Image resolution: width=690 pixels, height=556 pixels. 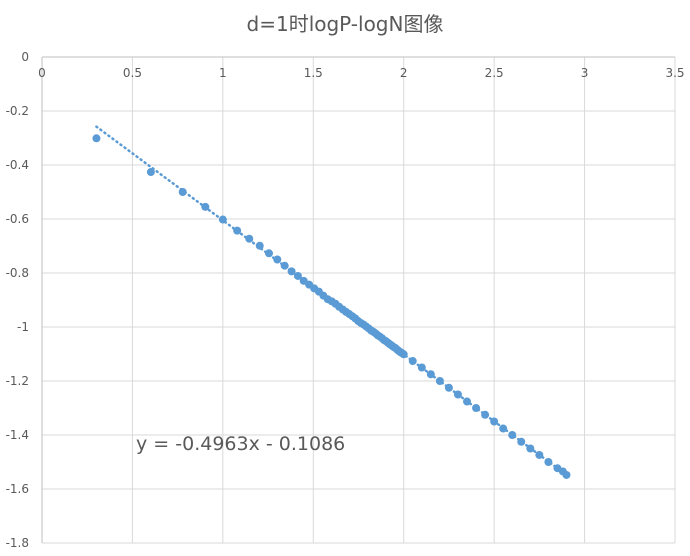 What do you see at coordinates (25, 57) in the screenshot?
I see `y-tick-label: 0` at bounding box center [25, 57].